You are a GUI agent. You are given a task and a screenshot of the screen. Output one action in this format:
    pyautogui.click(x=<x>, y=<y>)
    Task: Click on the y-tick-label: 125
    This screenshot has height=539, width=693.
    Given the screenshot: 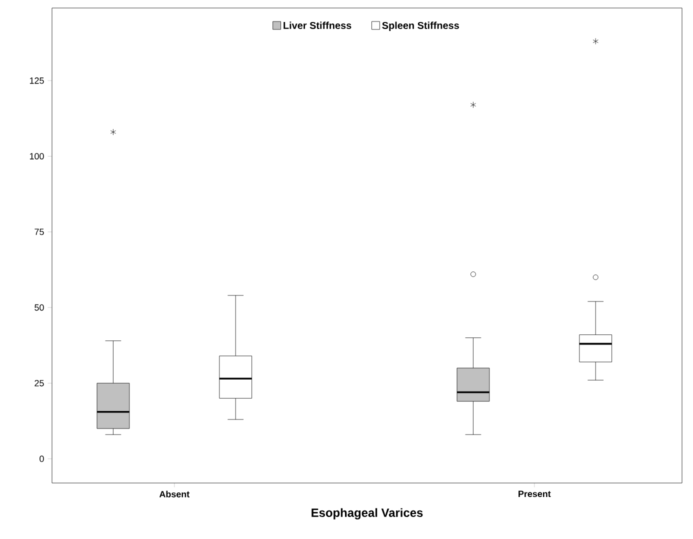 What is the action you would take?
    pyautogui.click(x=37, y=80)
    